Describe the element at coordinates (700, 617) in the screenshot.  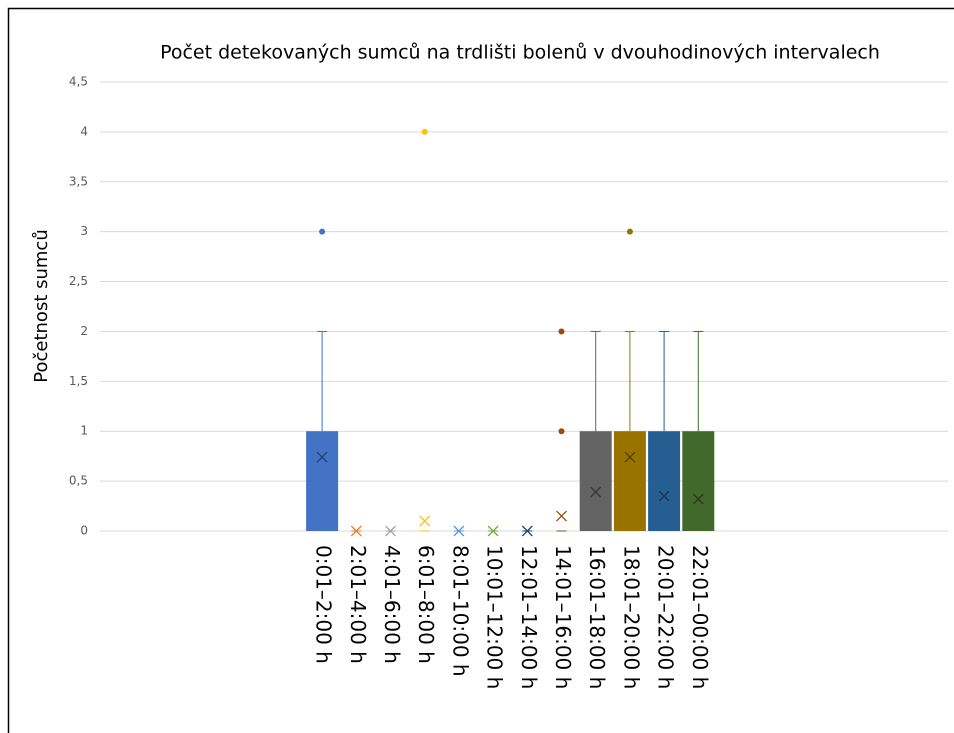
I see `x-tick-label: 22:01–00:00 h` at that location.